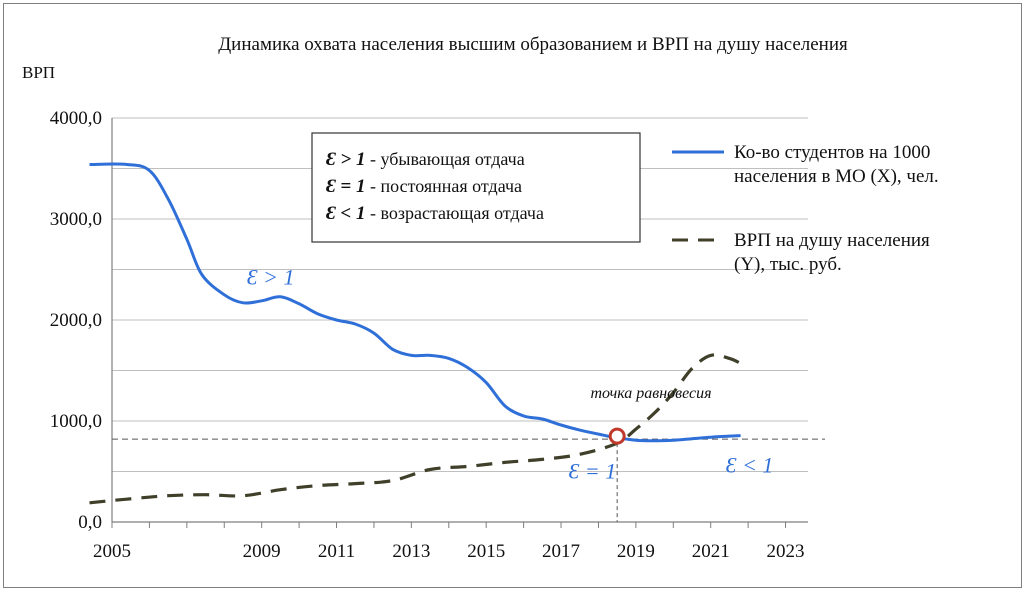  I want to click on equilibrium-label: точка равновесия, so click(650, 393).